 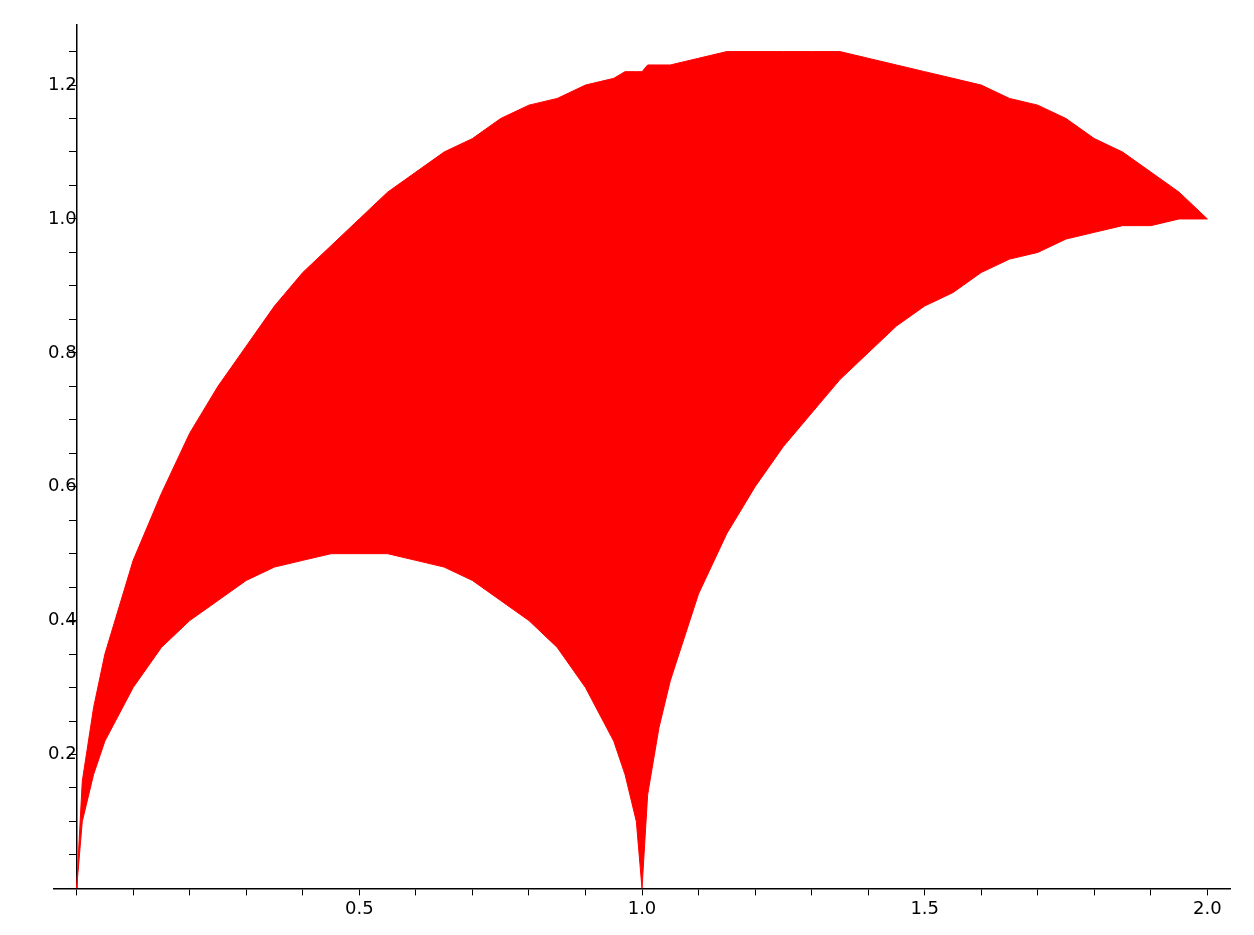 I want to click on y-tick-label: 1.2, so click(x=62, y=83).